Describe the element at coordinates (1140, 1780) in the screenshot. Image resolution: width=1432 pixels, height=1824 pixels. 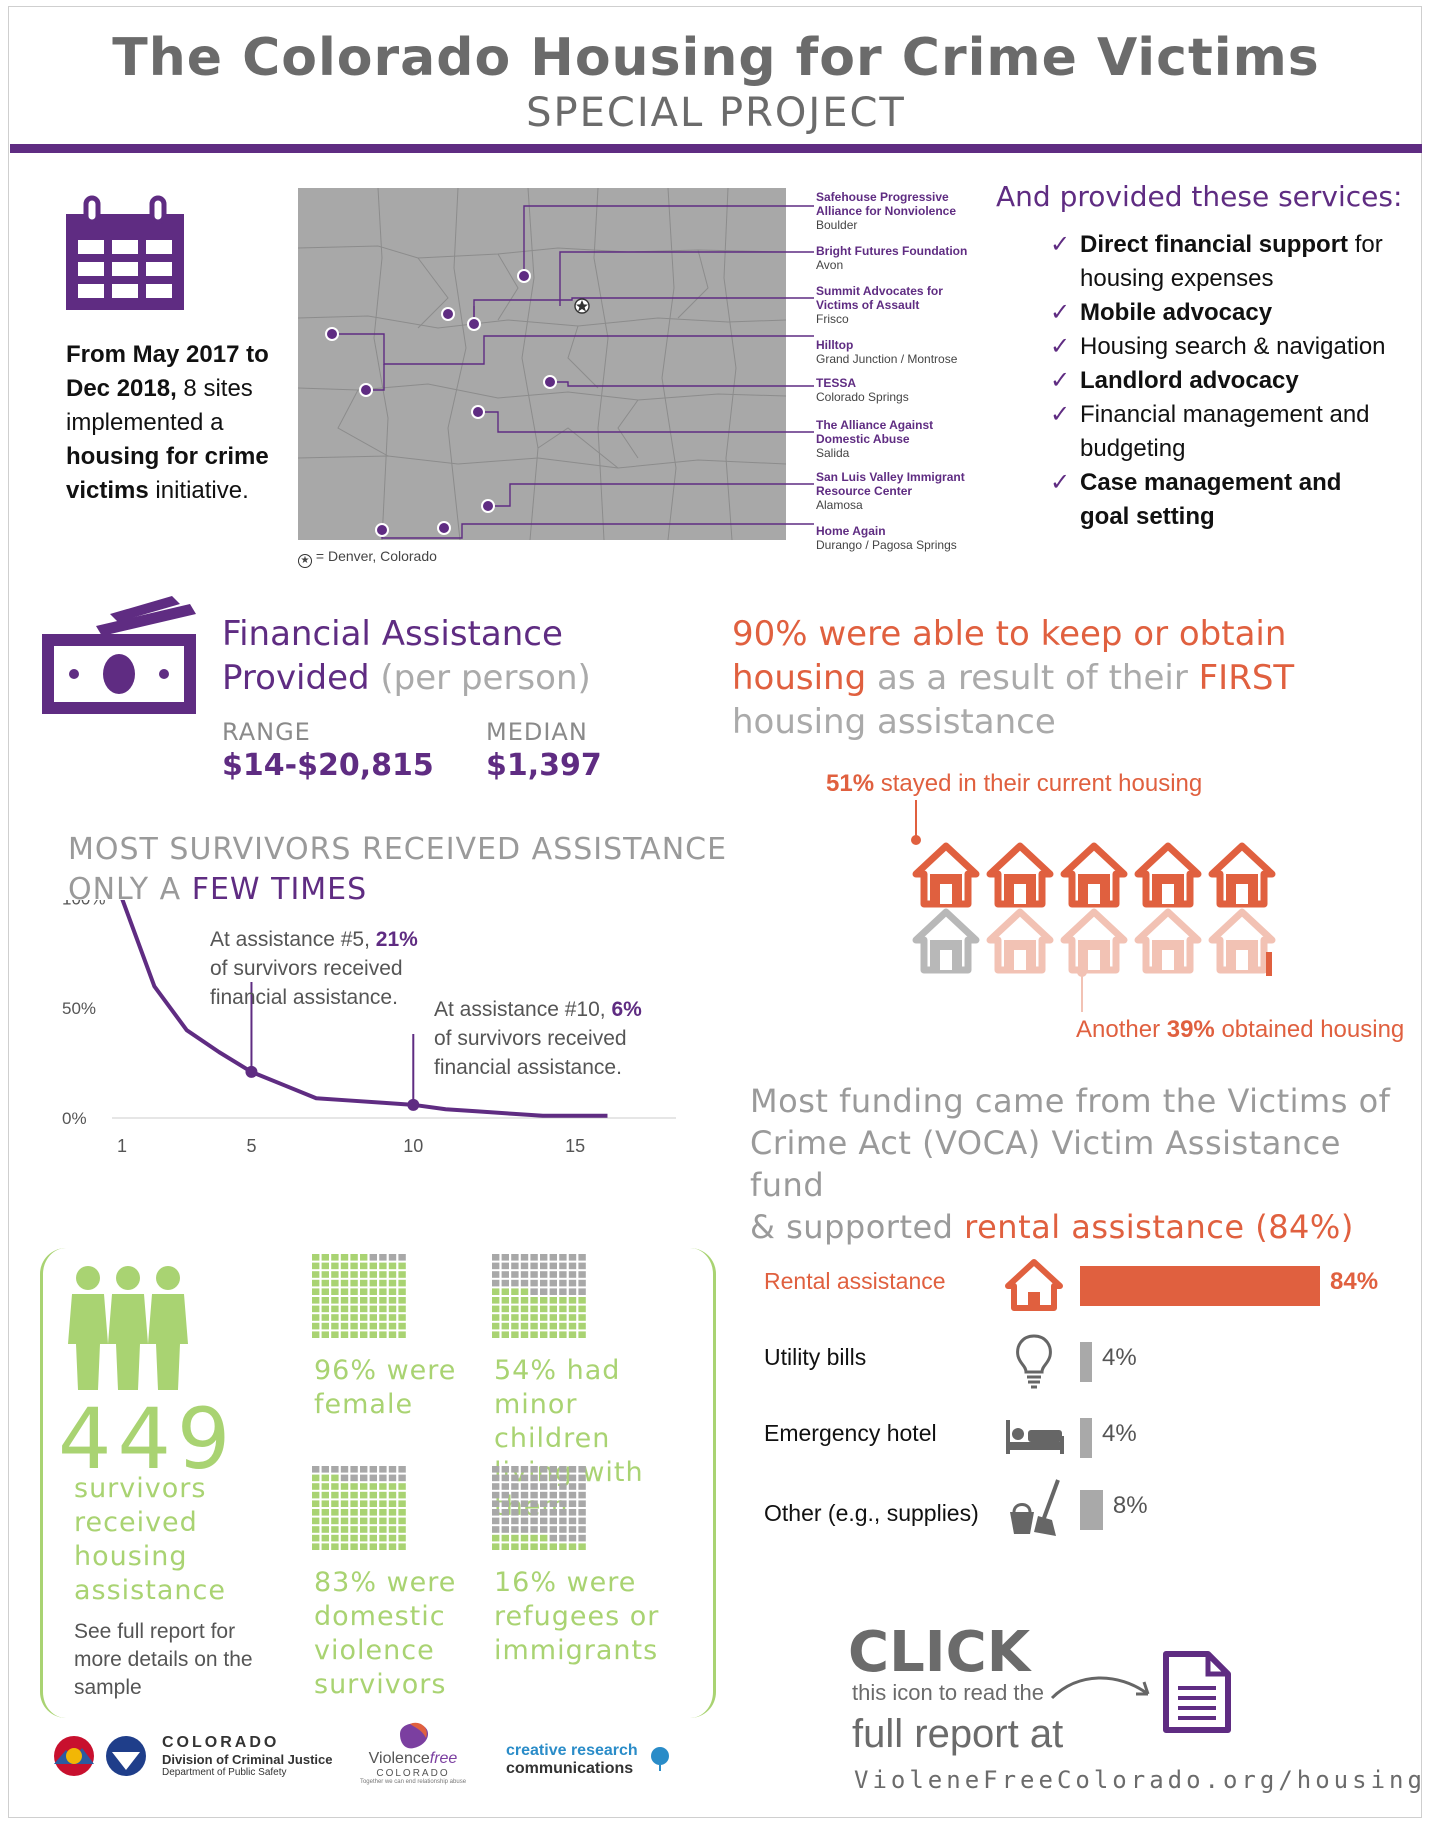
I see `report-link: VioleneFreeColorado.org/housing` at that location.